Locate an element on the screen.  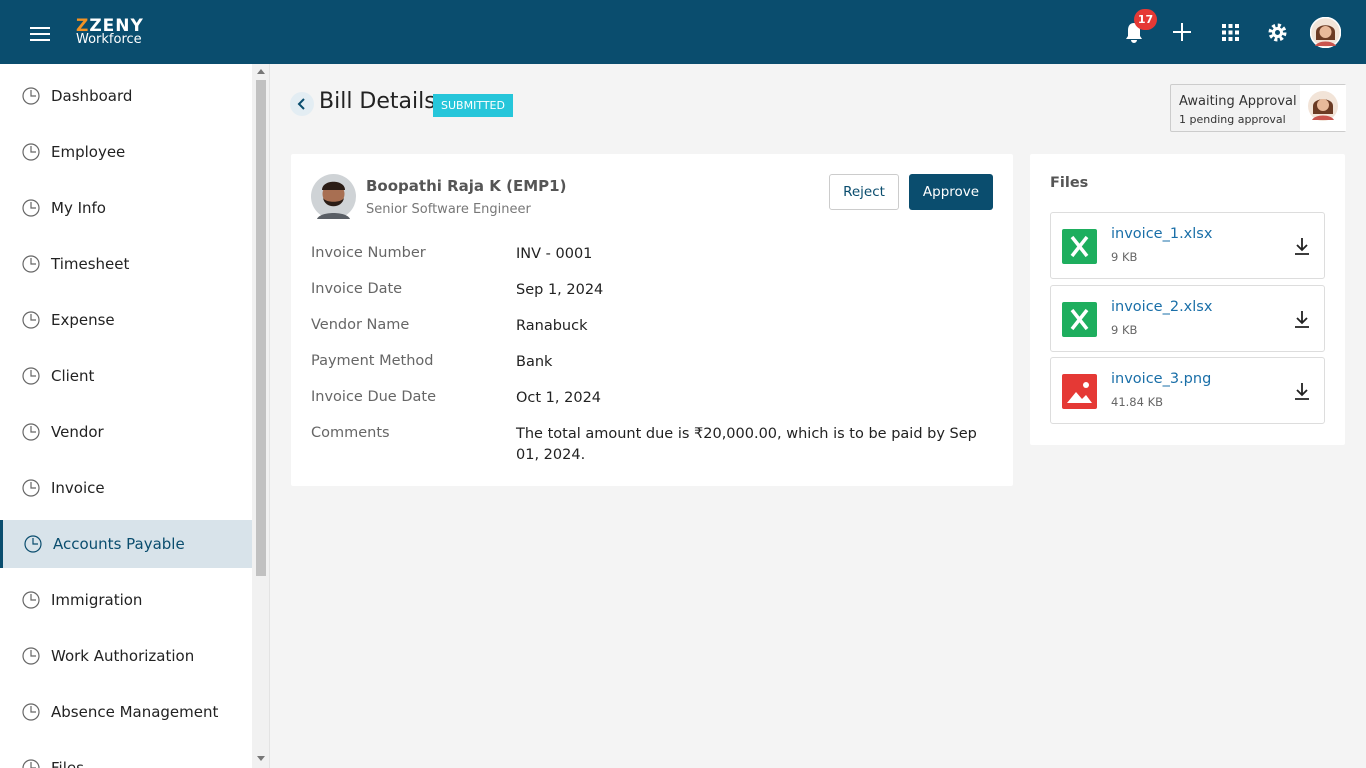
files-title: Files is located at coordinates (1069, 183).